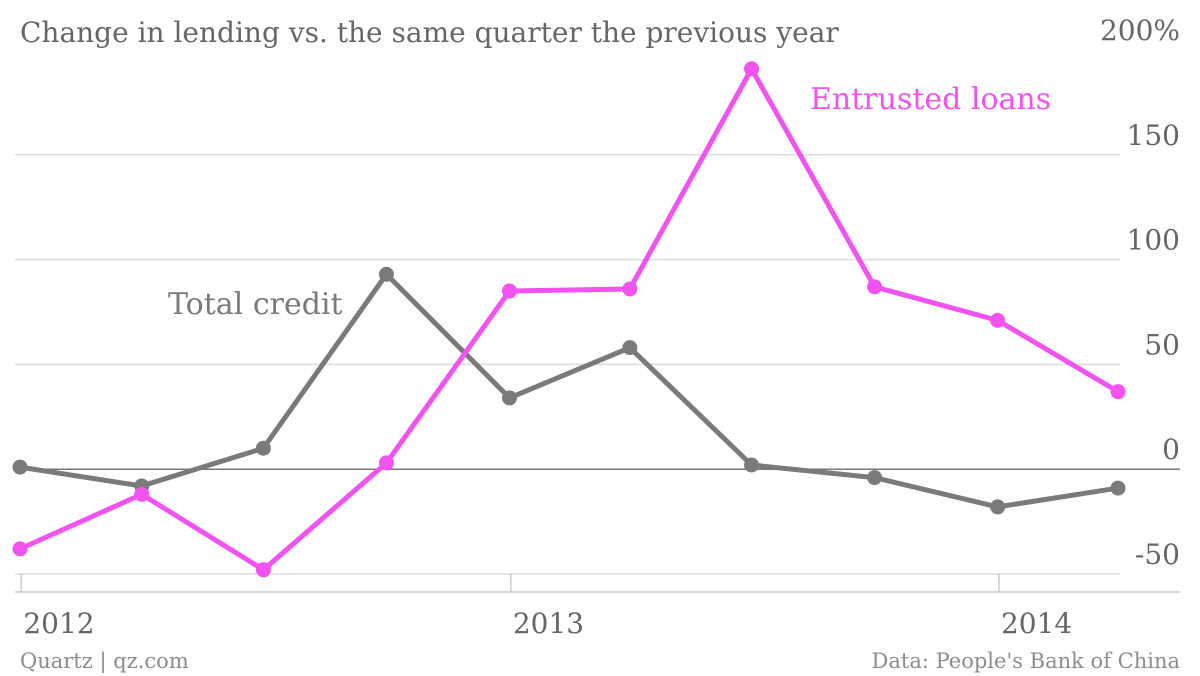  I want to click on x-tick-label: 2012, so click(58, 623).